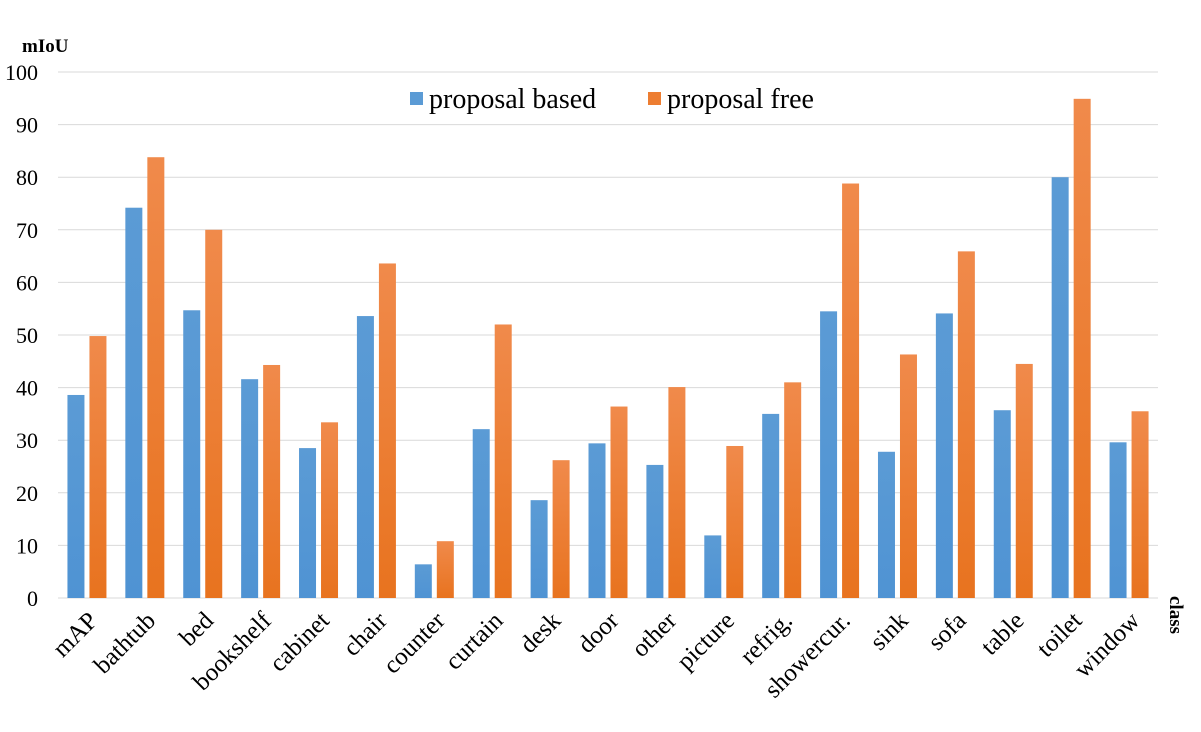  What do you see at coordinates (612, 99) in the screenshot?
I see `legend: proposal based proposal free` at bounding box center [612, 99].